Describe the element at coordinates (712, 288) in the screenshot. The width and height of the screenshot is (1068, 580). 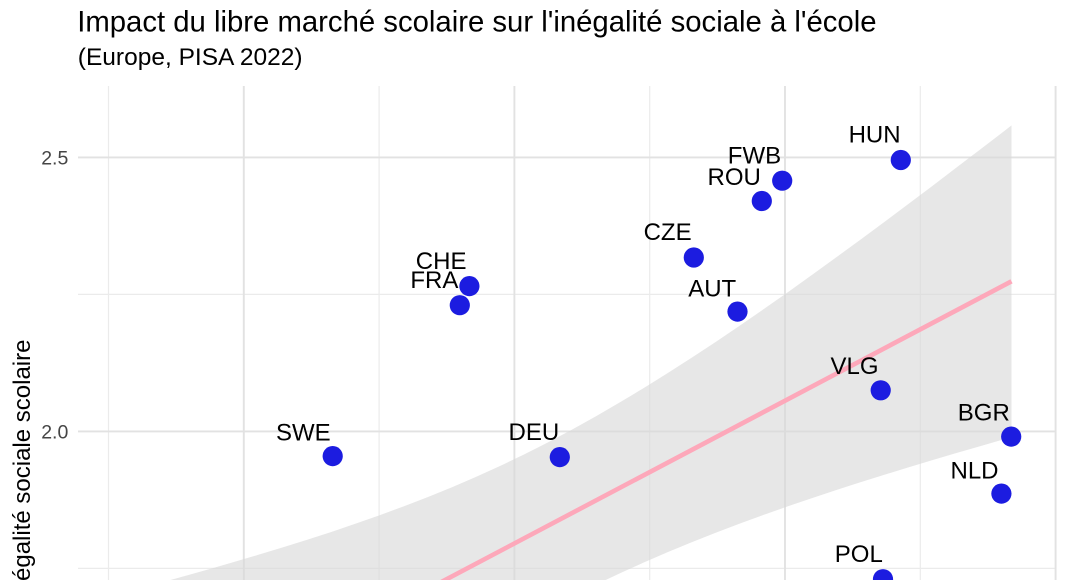
I see `svg-text: AUT` at that location.